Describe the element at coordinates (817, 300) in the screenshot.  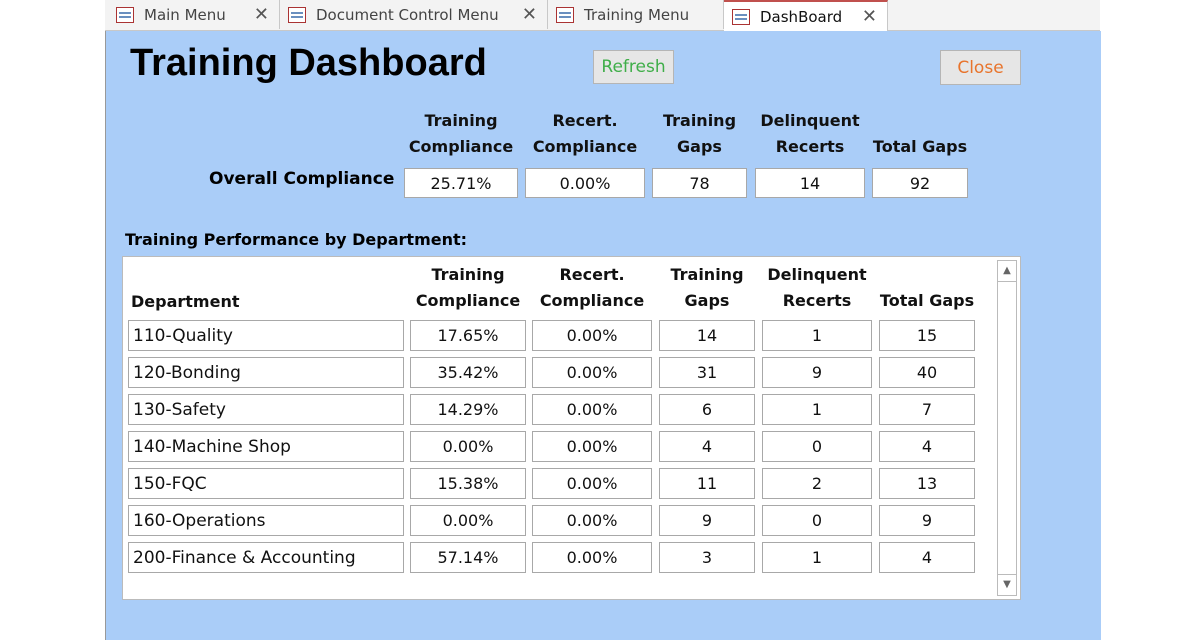
I see `department-column-header: Recerts` at that location.